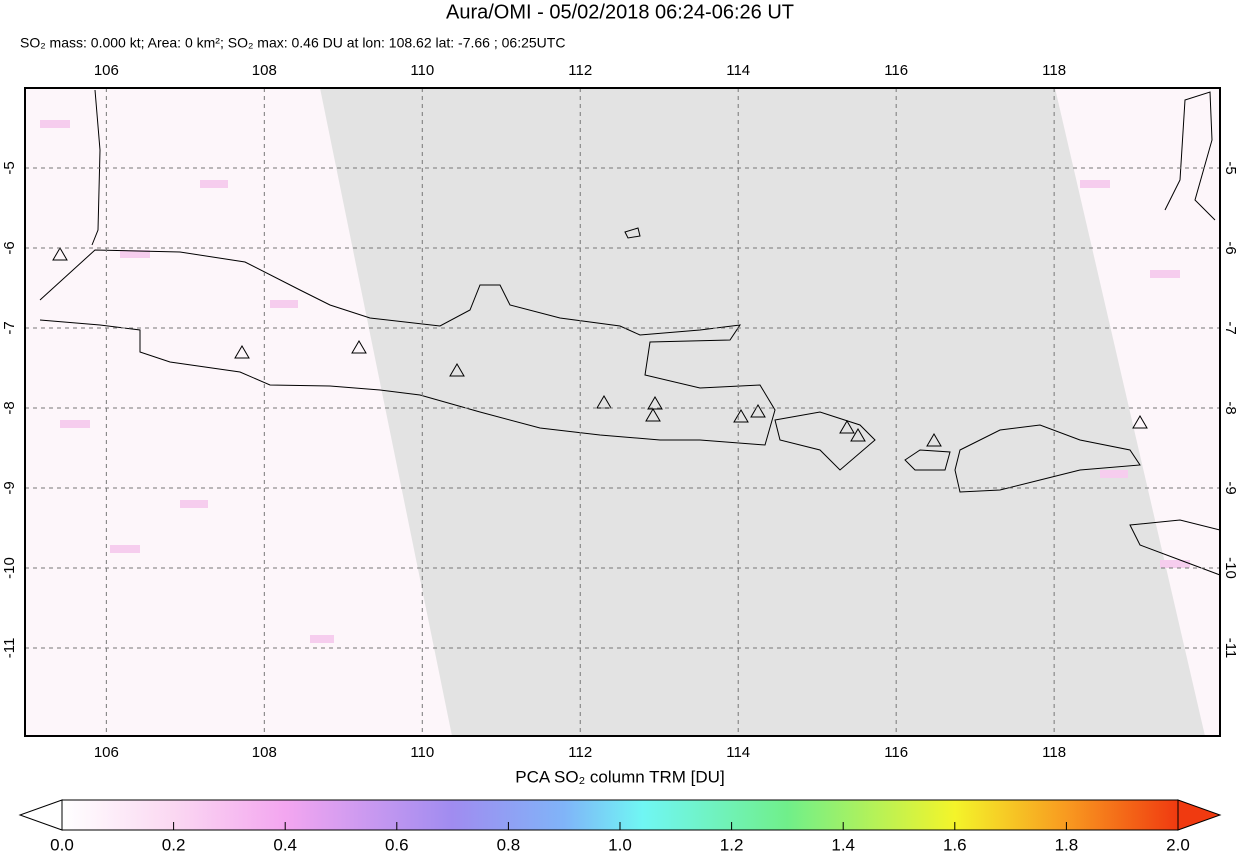 This screenshot has width=1239, height=855. What do you see at coordinates (397, 844) in the screenshot?
I see `colorbar-tick-label: 0.6` at bounding box center [397, 844].